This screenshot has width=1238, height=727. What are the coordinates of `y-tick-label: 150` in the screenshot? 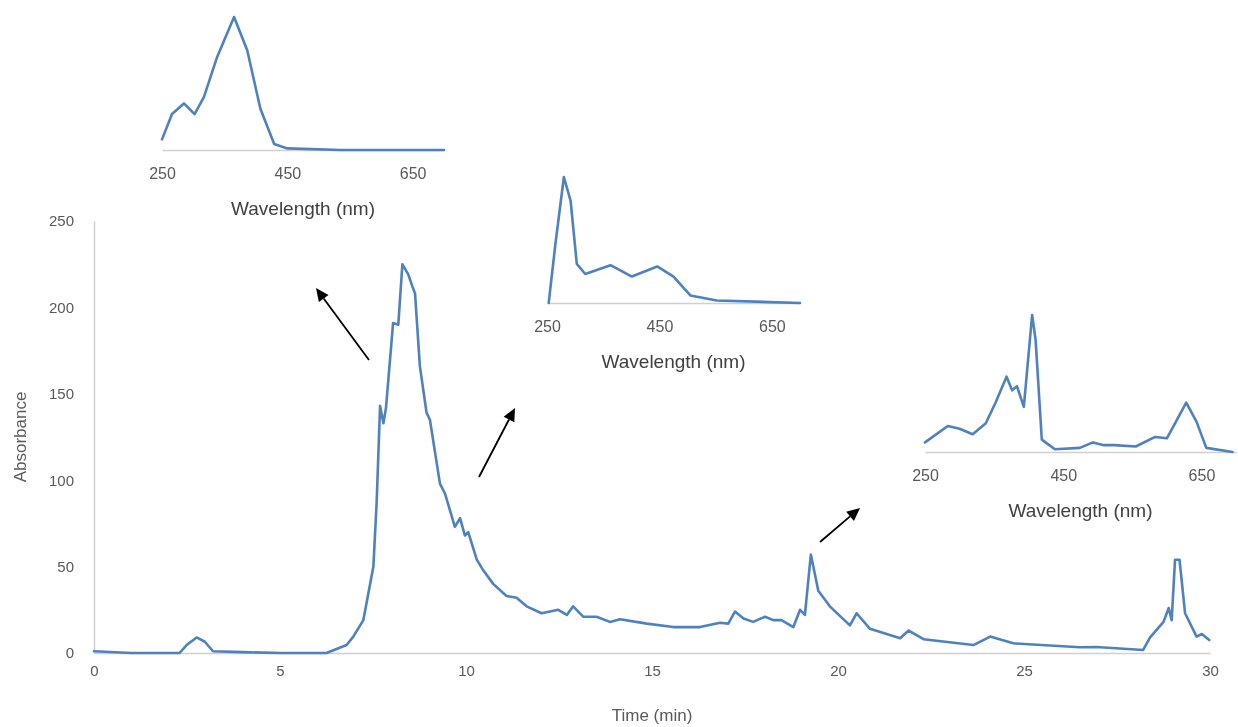 It's located at (61, 394).